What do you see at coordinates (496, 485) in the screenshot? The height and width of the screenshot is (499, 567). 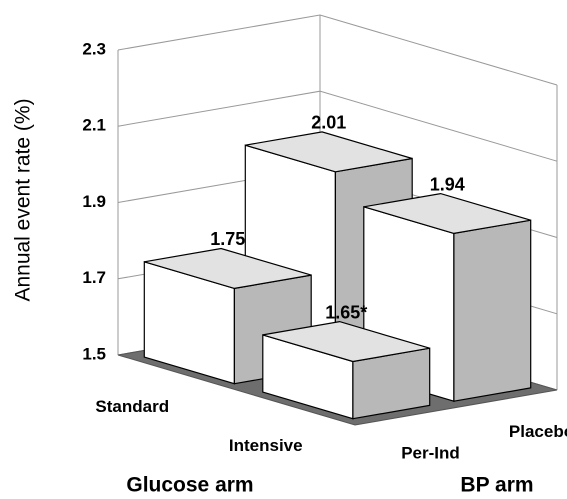 I see `z-axis-title: BP arm` at bounding box center [496, 485].